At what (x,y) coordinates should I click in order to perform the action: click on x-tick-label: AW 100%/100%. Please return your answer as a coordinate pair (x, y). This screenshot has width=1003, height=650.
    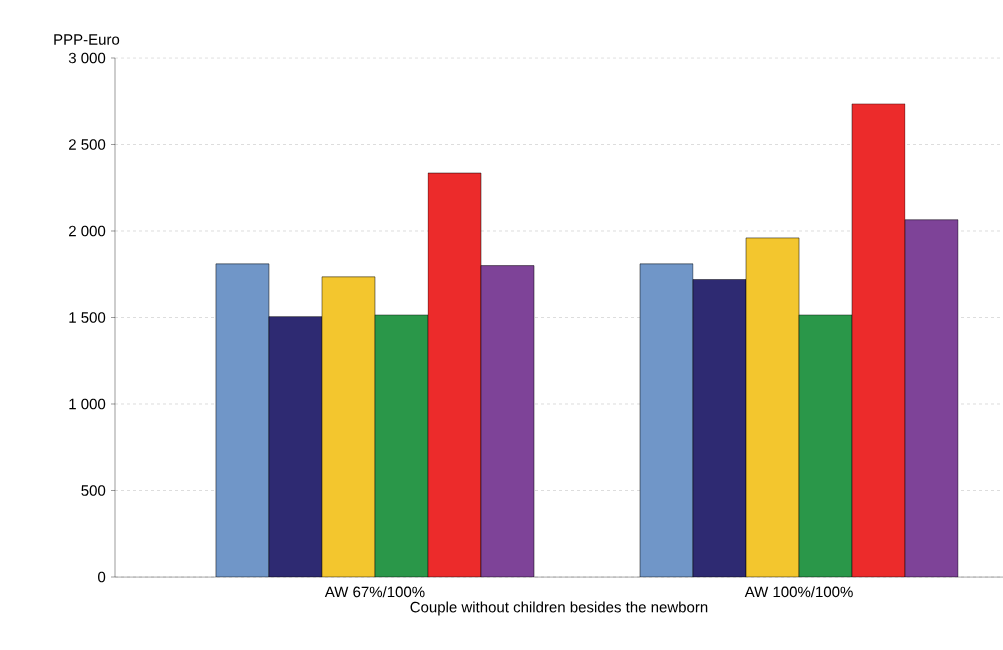
    Looking at the image, I should click on (798, 592).